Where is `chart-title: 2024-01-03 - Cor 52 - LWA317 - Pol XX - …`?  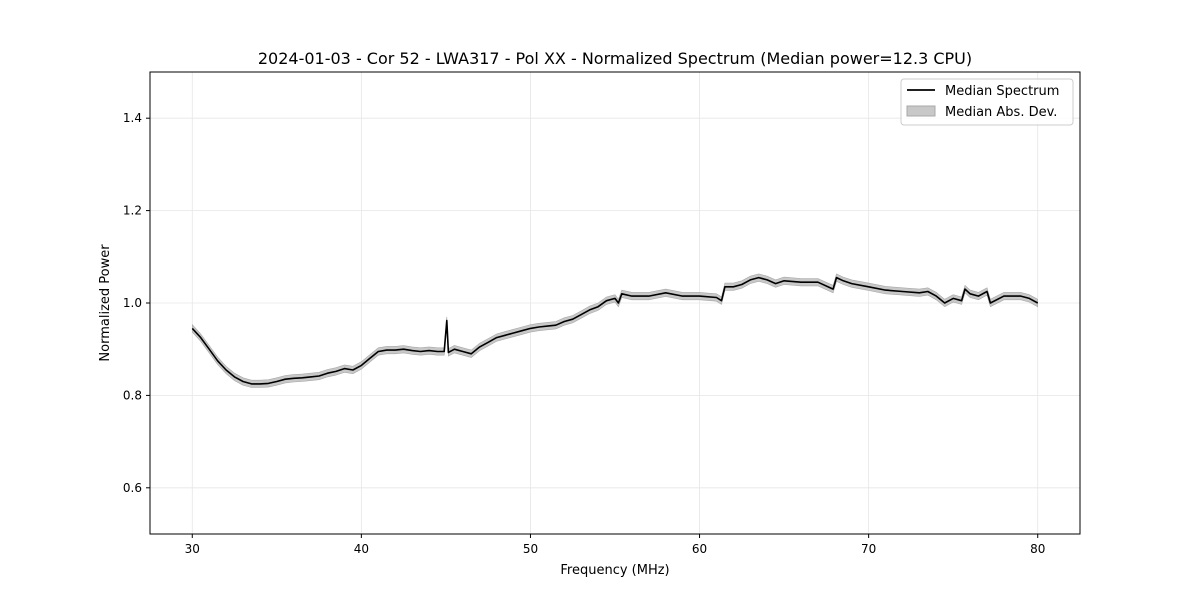 chart-title: 2024-01-03 - Cor 52 - LWA317 - Pol XX - … is located at coordinates (615, 58).